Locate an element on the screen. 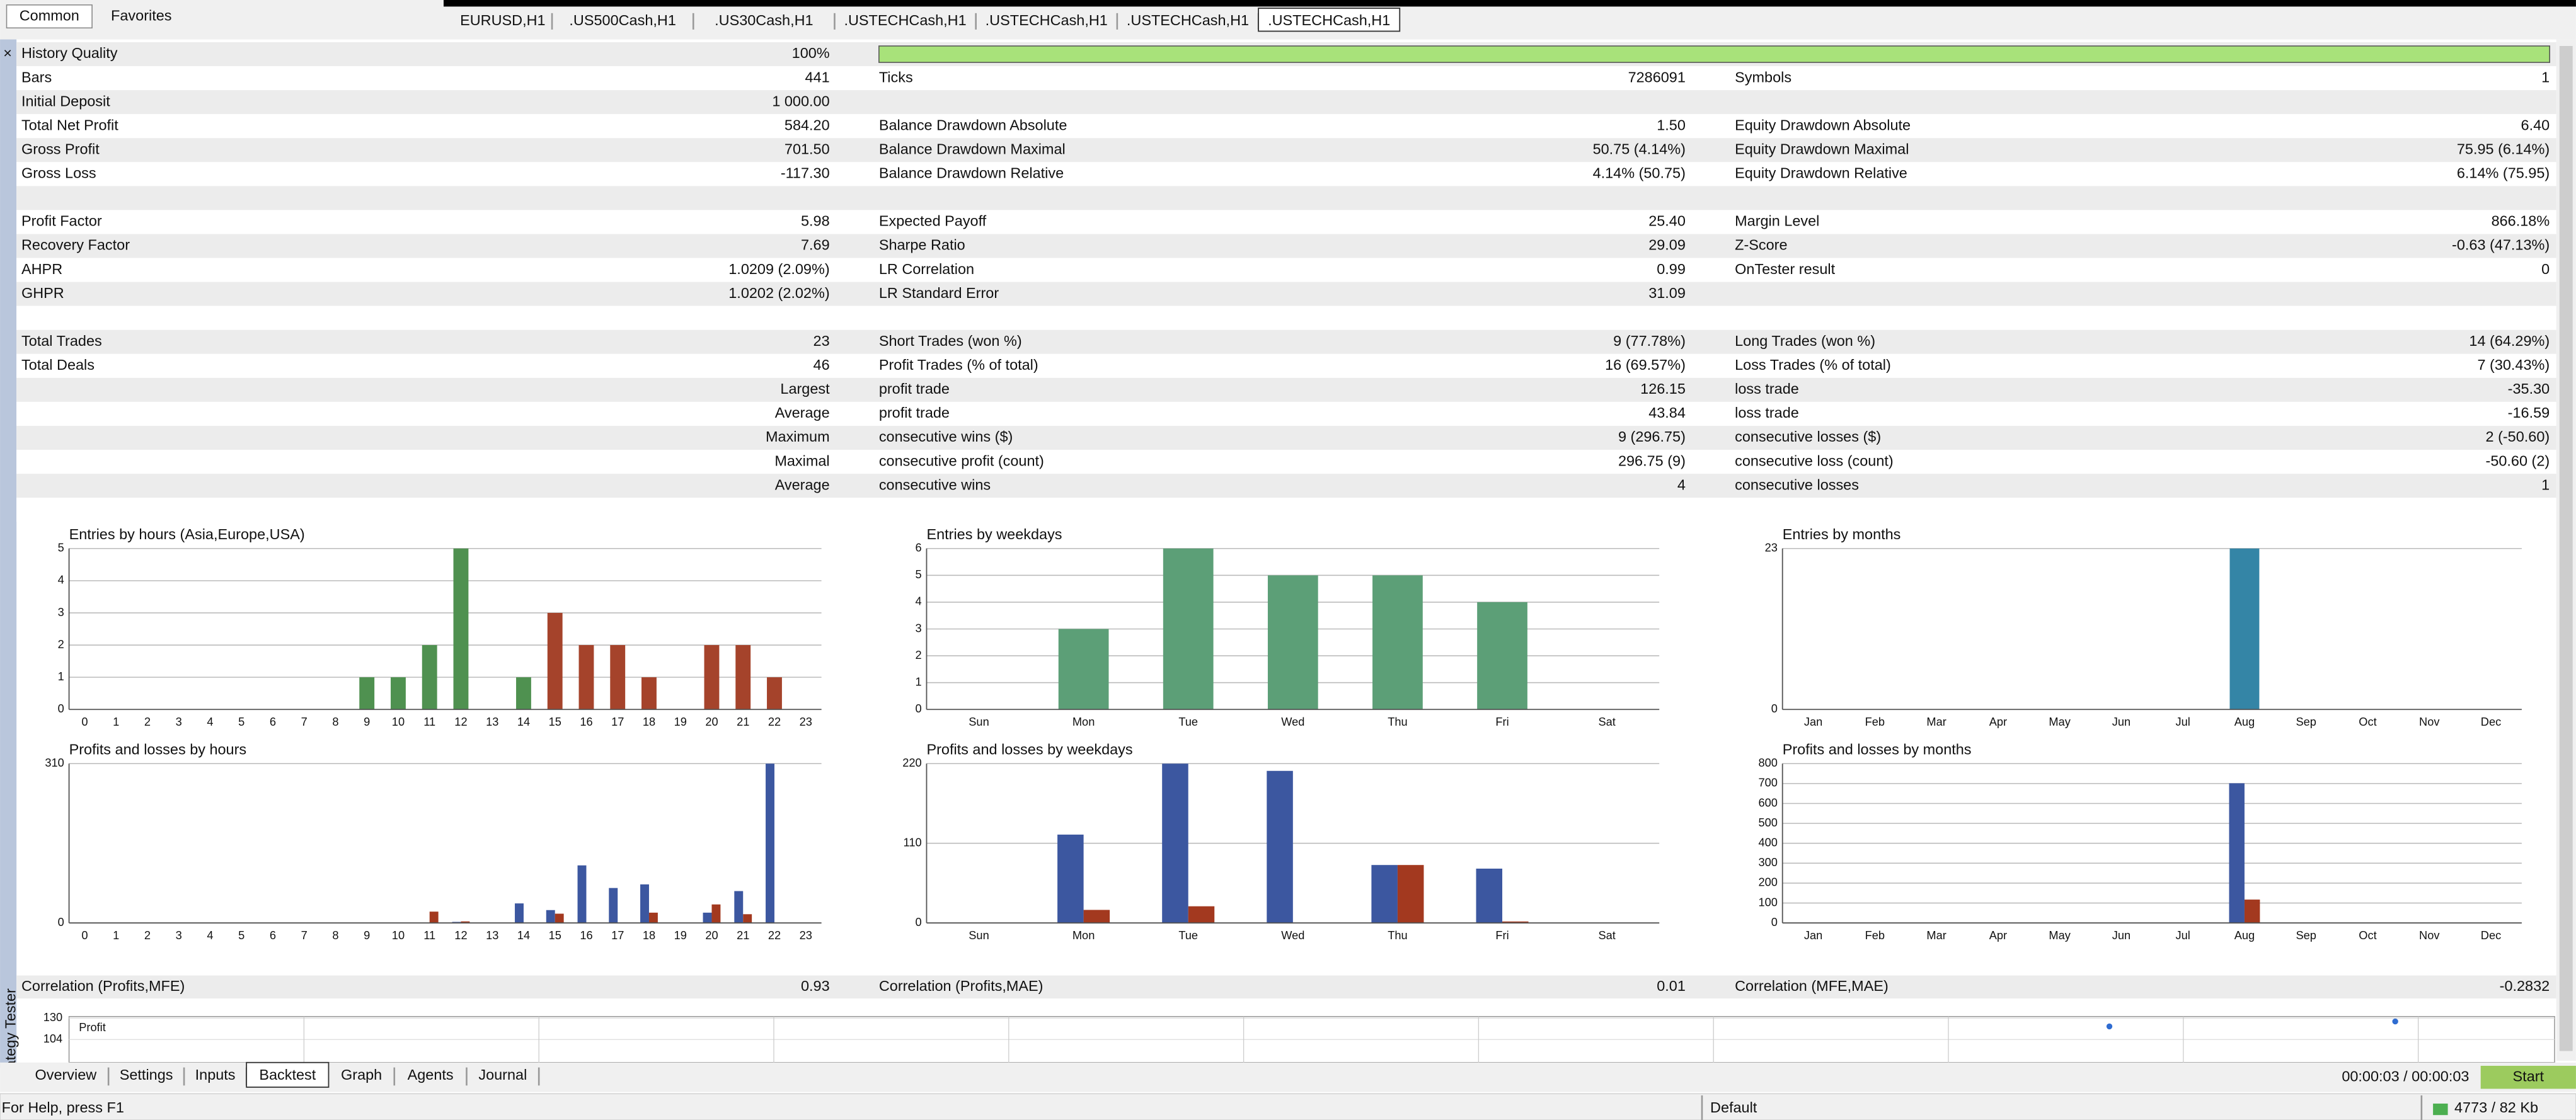  x-tick-label: 9 is located at coordinates (367, 935).